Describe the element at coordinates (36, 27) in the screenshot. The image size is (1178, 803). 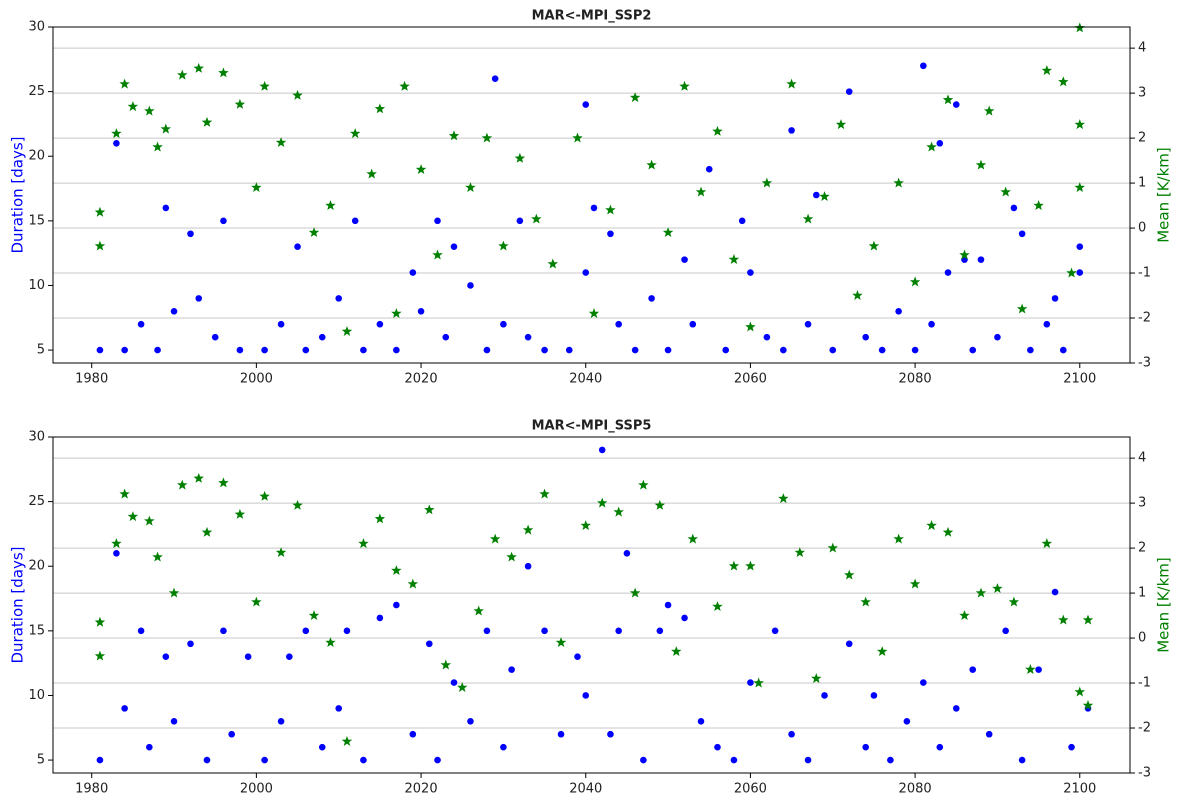
I see `y-tick-label: 30` at that location.